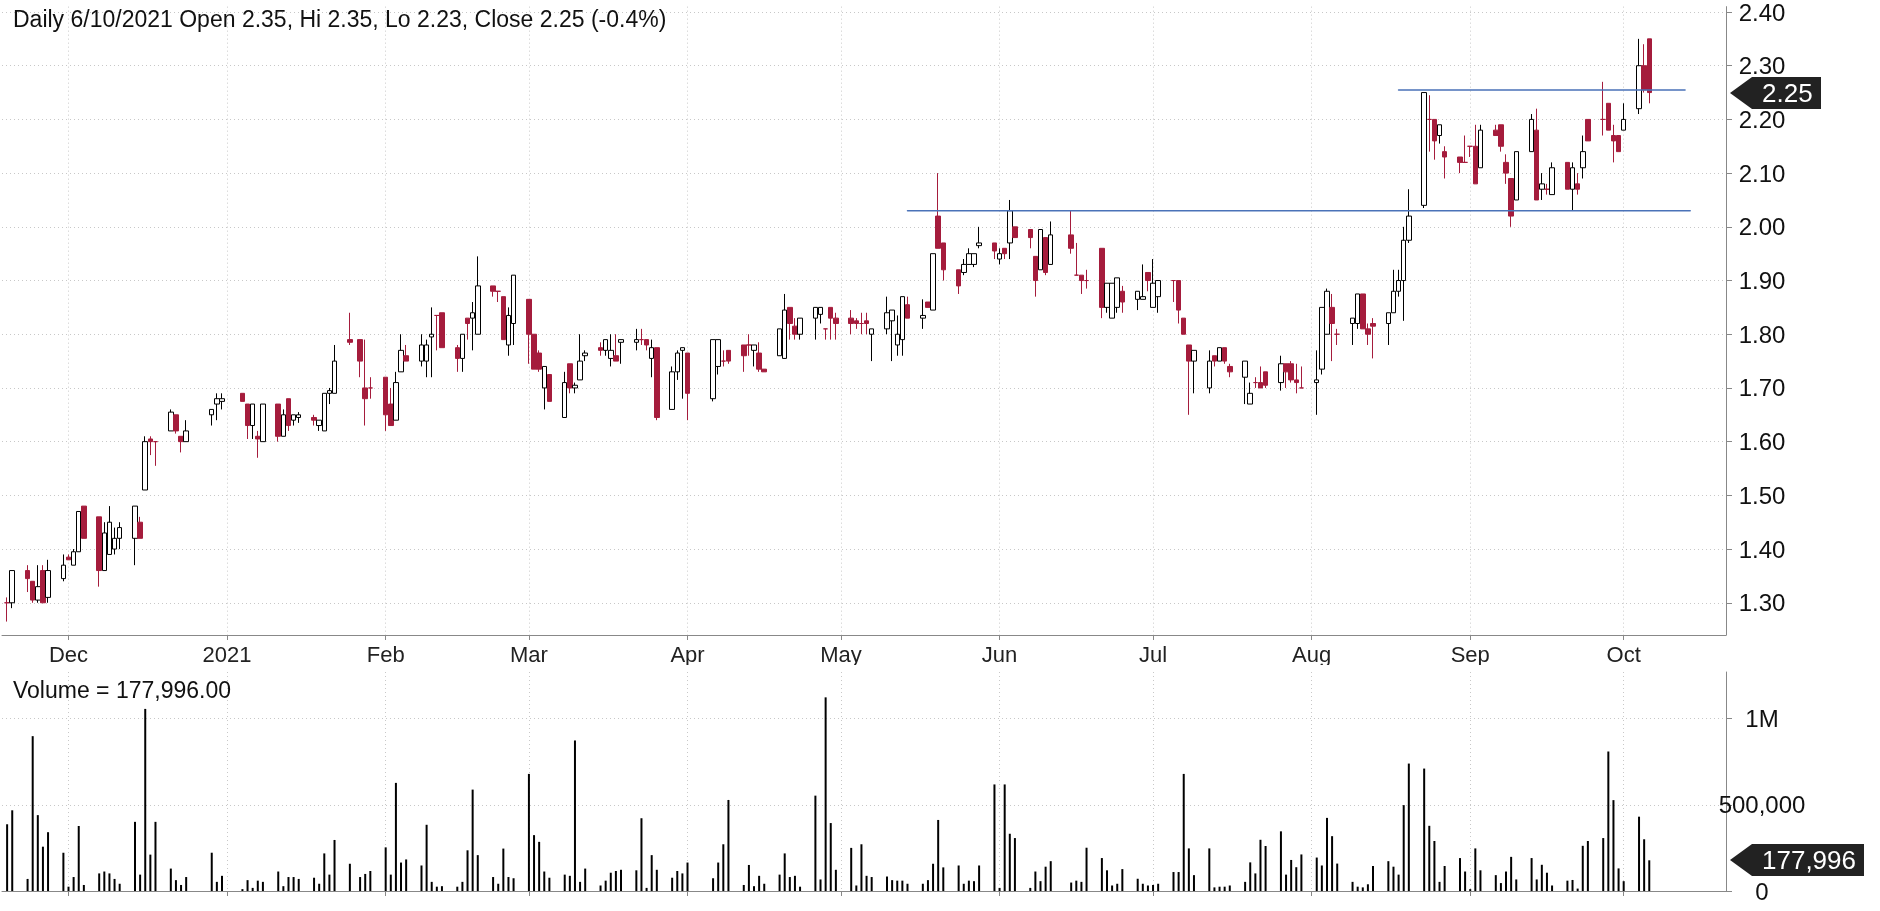 The height and width of the screenshot is (911, 1880). I want to click on x-tick-label: Mar, so click(528, 654).